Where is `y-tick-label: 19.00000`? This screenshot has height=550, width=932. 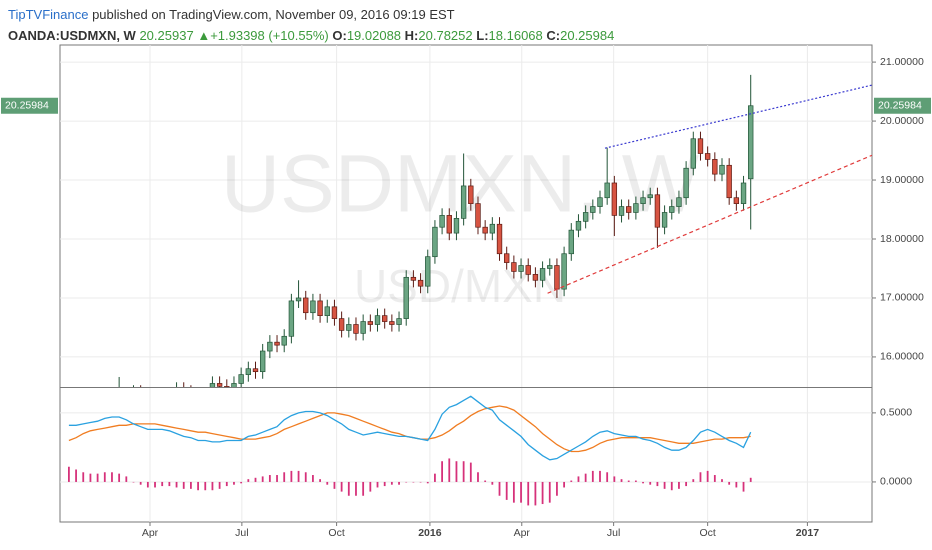 y-tick-label: 19.00000 is located at coordinates (902, 180).